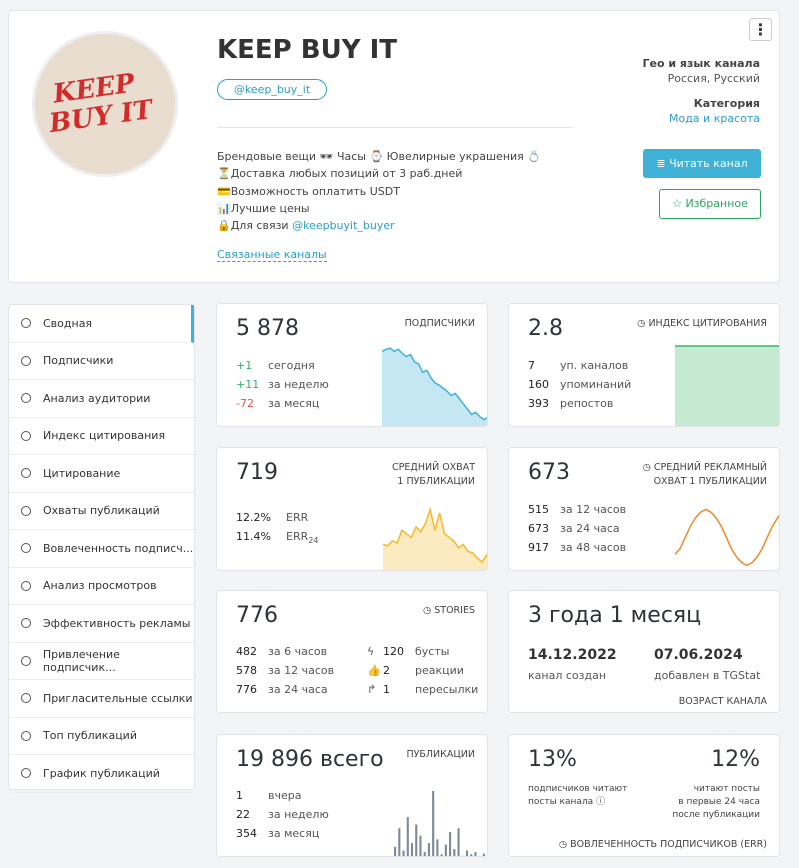 This screenshot has width=799, height=868. I want to click on icon: ≣, so click(663, 163).